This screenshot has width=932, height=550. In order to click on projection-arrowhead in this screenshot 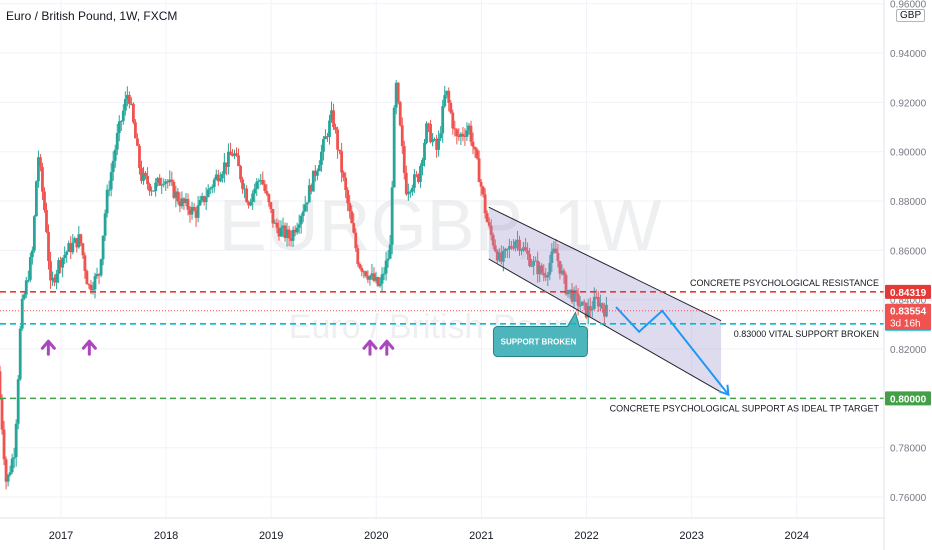, I will do `click(724, 390)`.